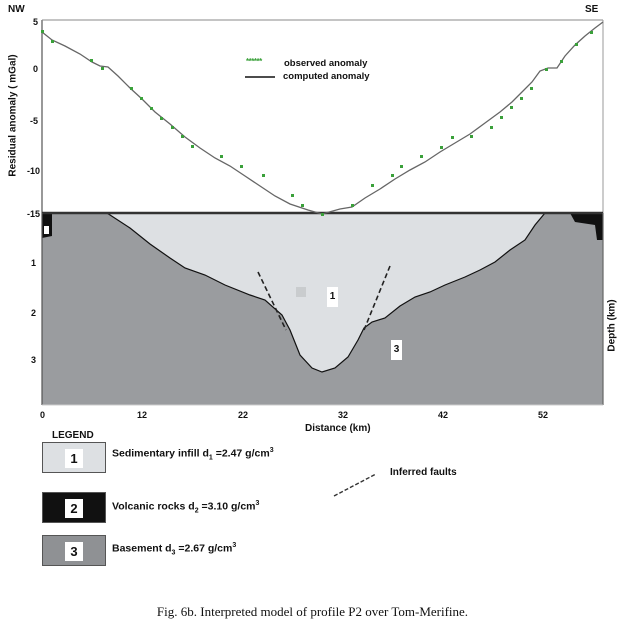  I want to click on legend-label-basement: Basement d3 =2.67 g/cm3, so click(174, 549).